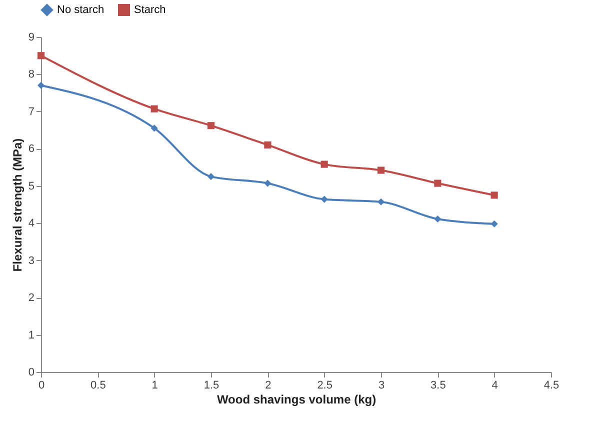  Describe the element at coordinates (381, 386) in the screenshot. I see `x-tick-label: 3` at that location.